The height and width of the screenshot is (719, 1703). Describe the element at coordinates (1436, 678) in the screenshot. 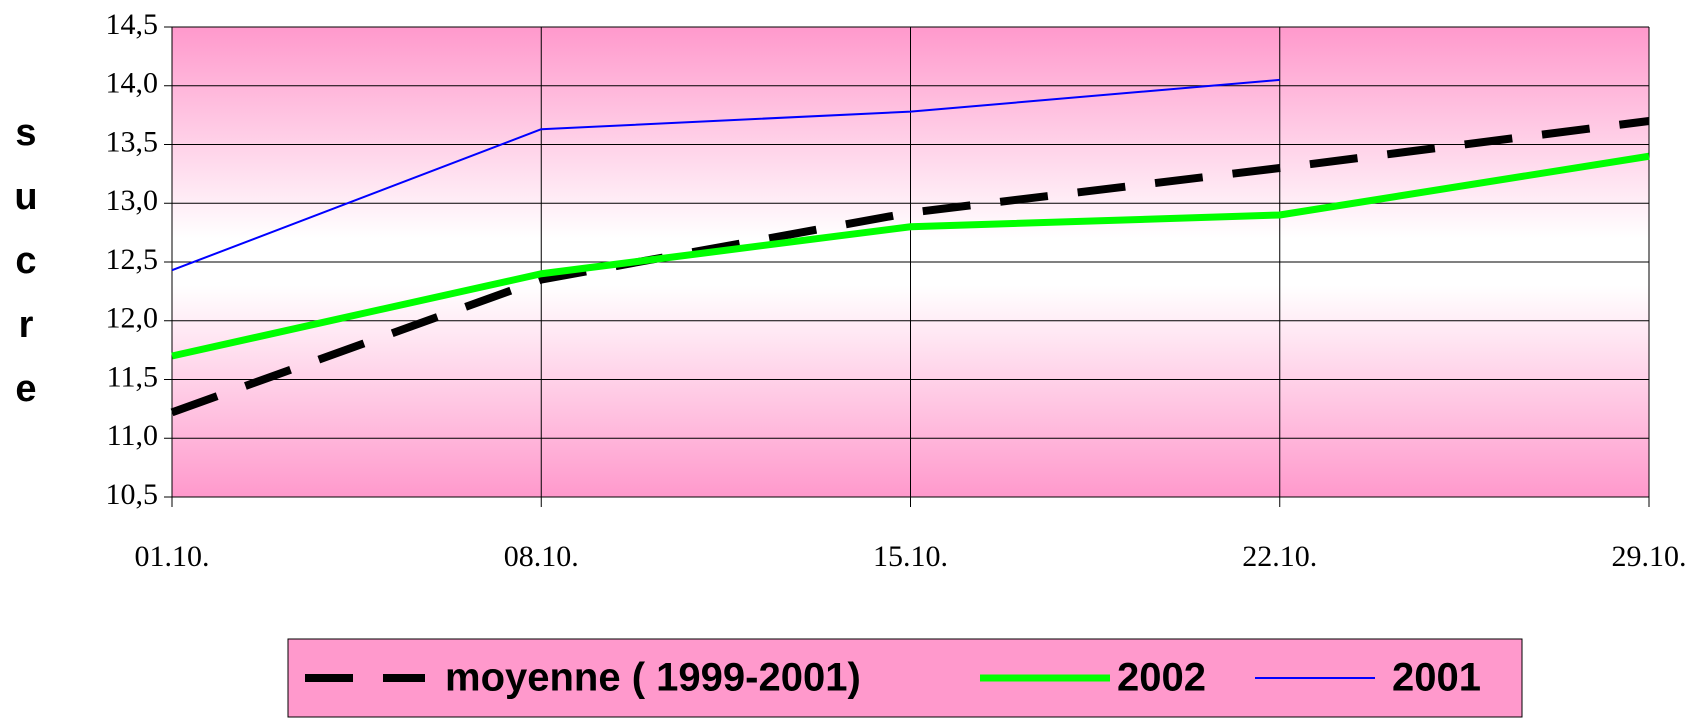

I see `legend-label: 2001` at that location.